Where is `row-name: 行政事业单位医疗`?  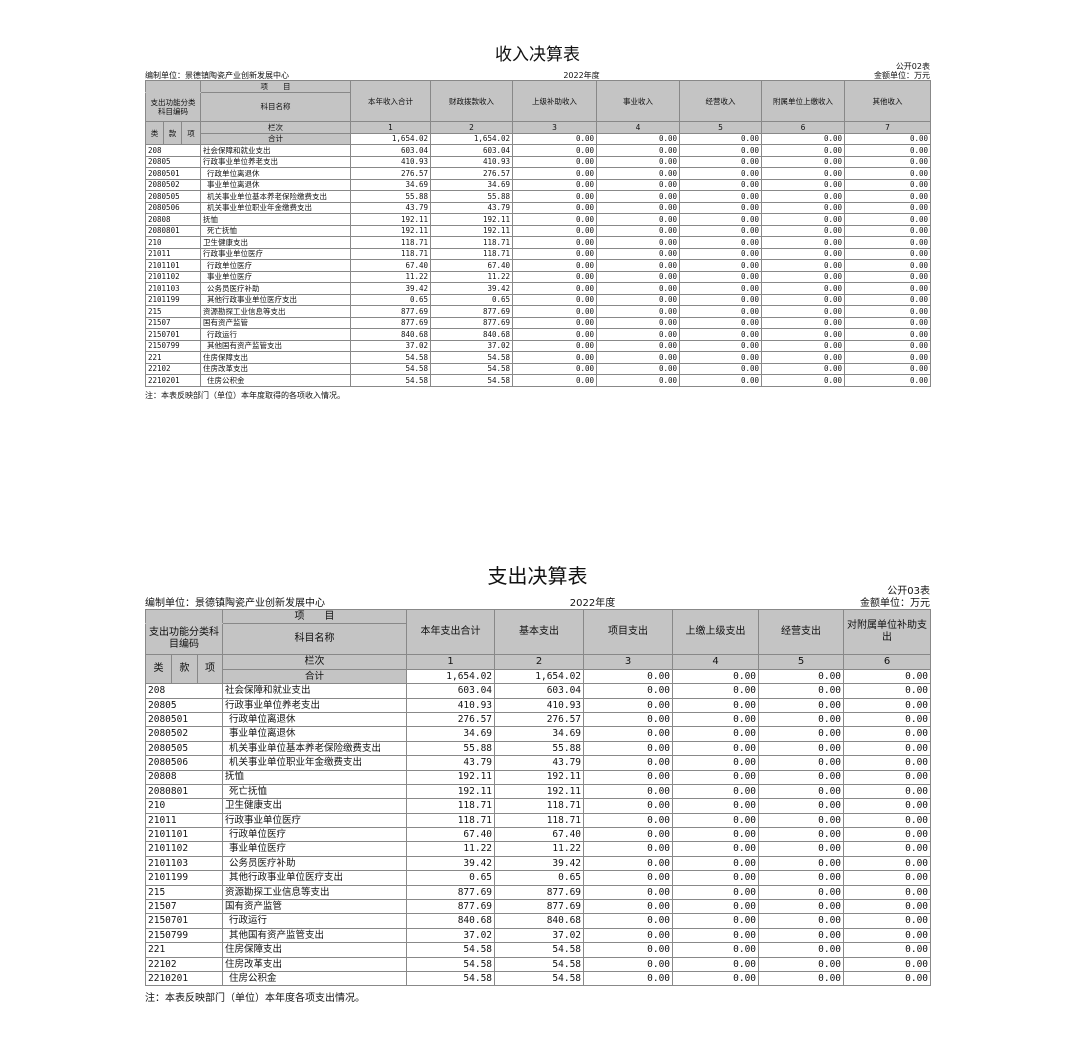
row-name: 行政事业单位医疗 is located at coordinates (276, 254).